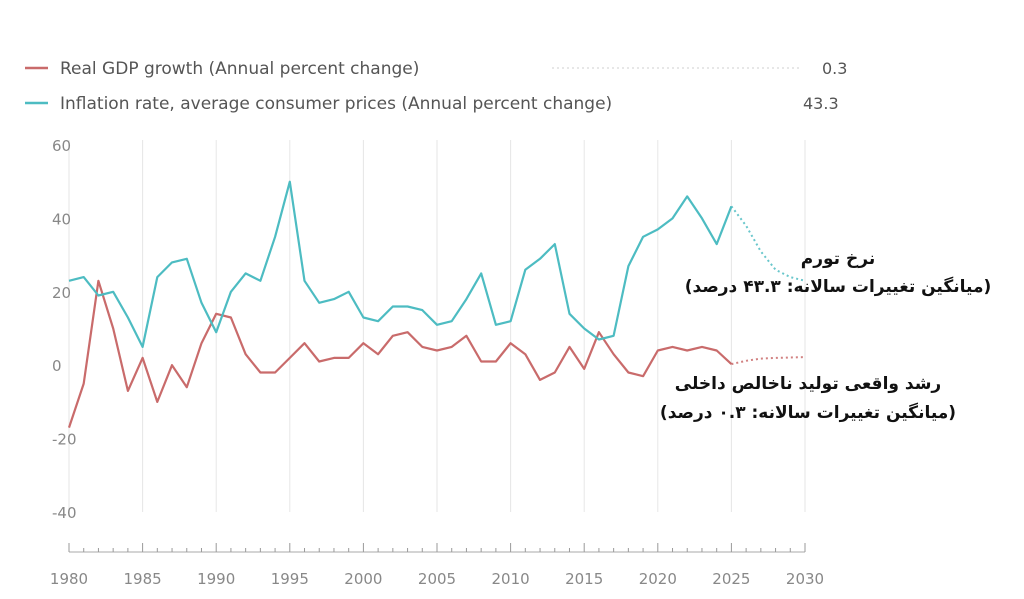  I want to click on x-tick-label: 2010, so click(511, 579).